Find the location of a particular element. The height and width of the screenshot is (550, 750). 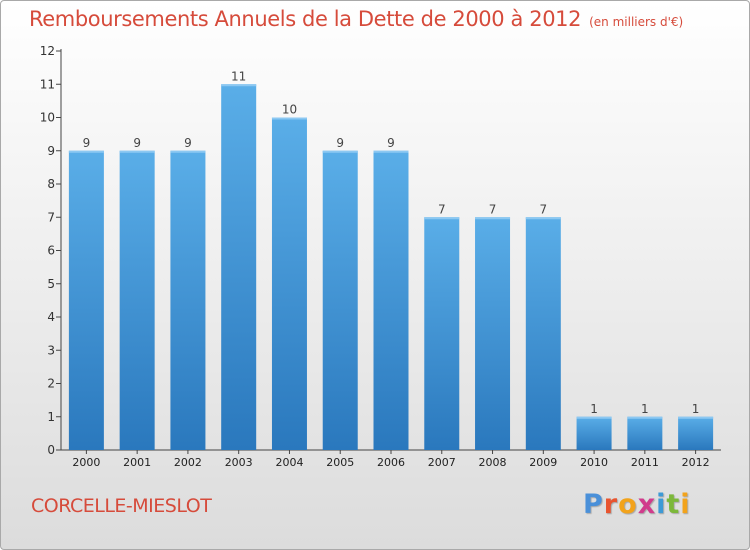

x-tick-label: 2002 is located at coordinates (188, 462).